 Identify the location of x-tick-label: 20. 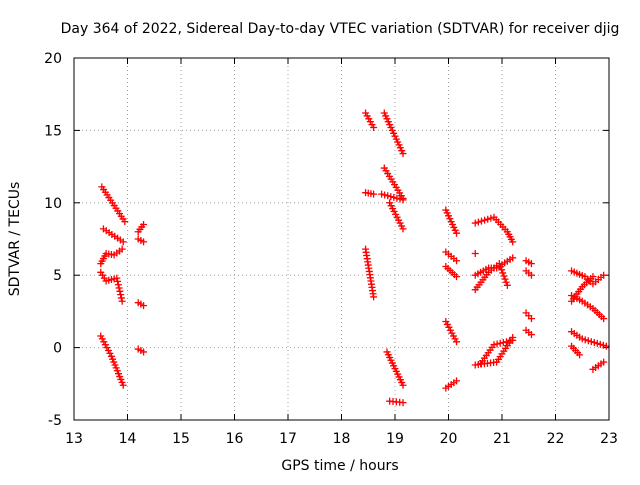
(449, 439).